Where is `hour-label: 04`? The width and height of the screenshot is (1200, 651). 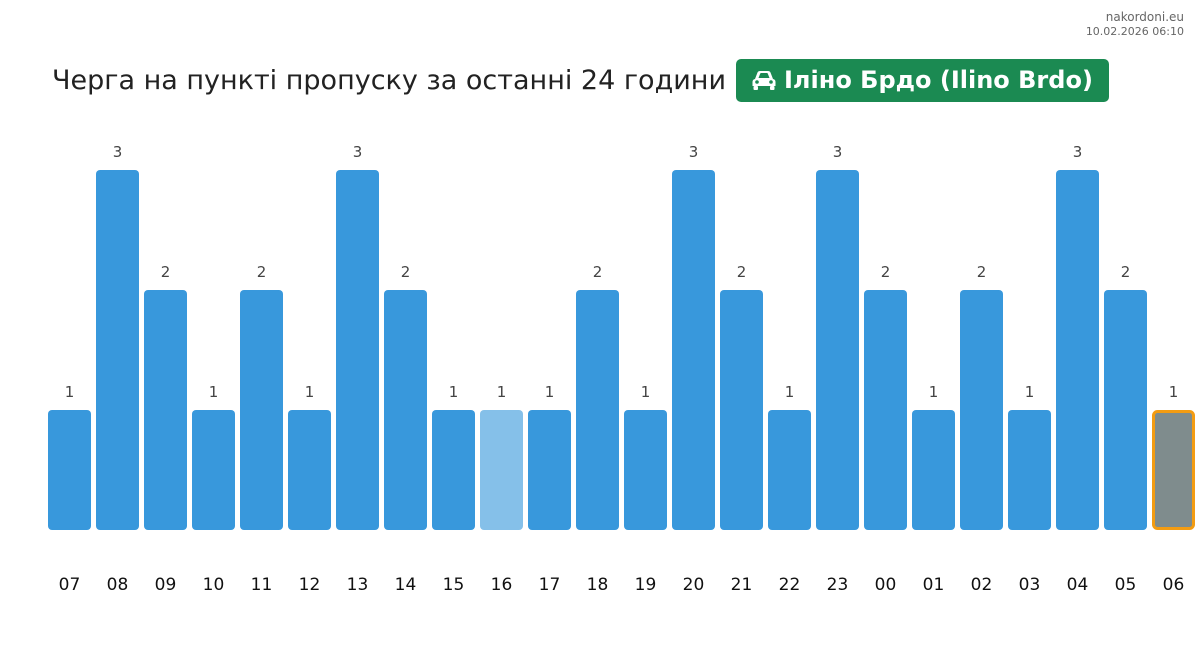 hour-label: 04 is located at coordinates (1078, 585).